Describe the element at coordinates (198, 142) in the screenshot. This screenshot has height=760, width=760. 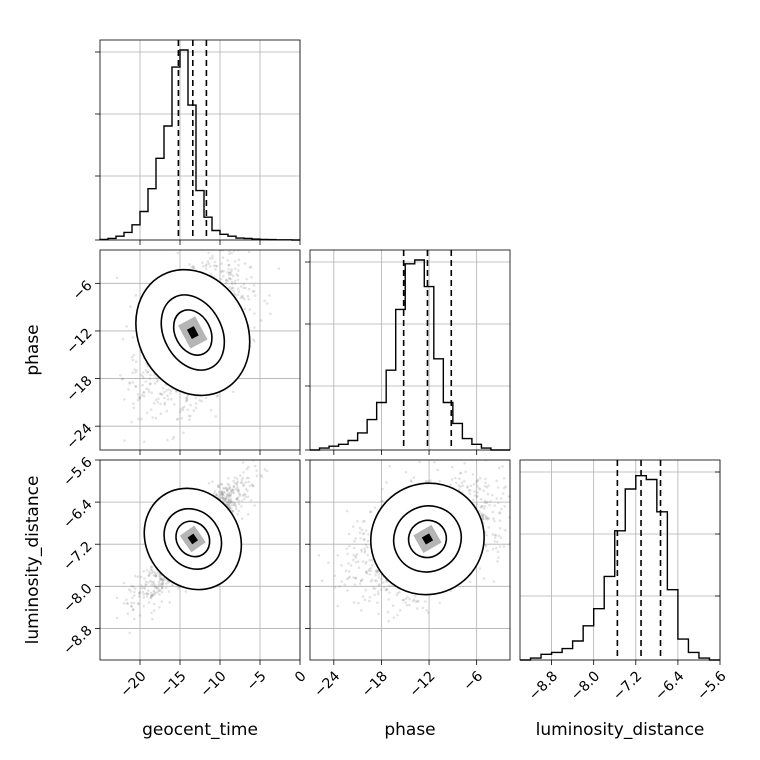
I see `histogram-panel-geocent_time` at that location.